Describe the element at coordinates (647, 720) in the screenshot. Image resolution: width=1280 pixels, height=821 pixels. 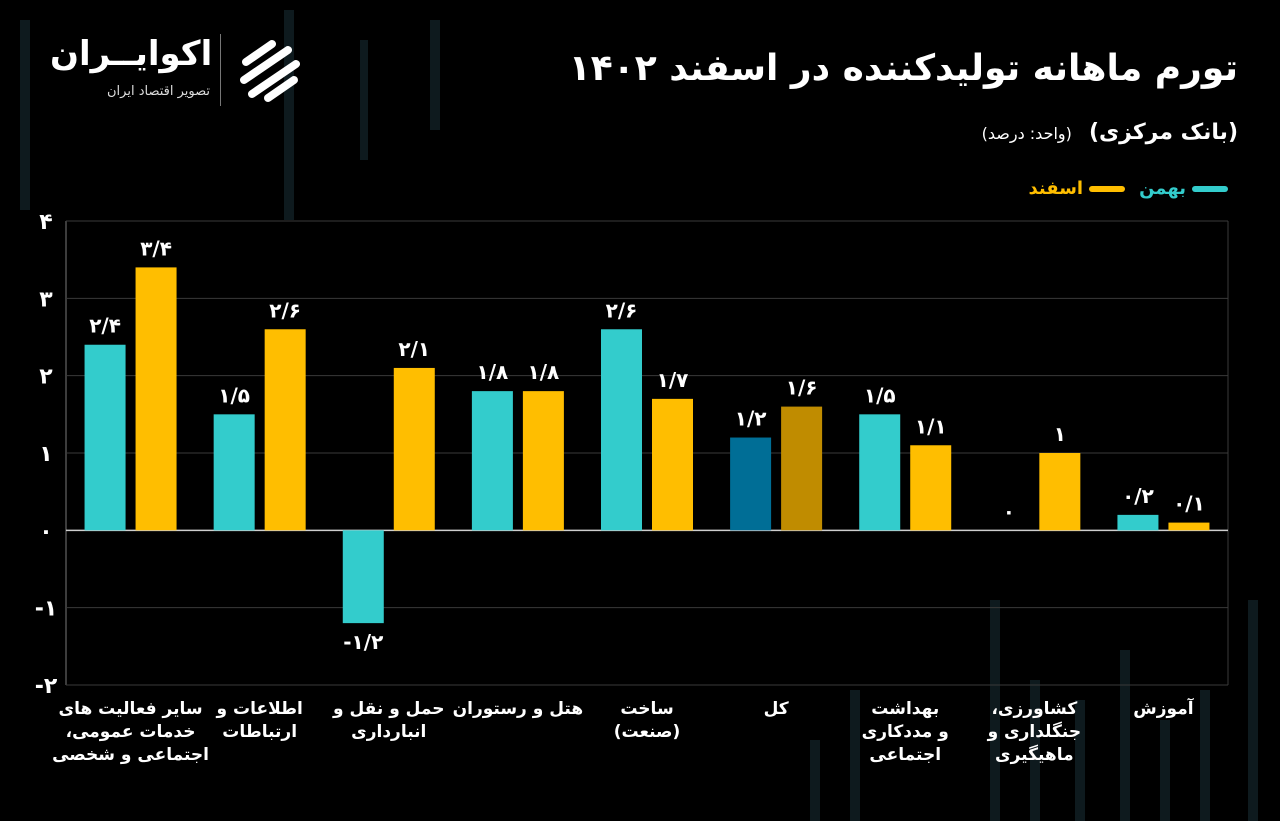
I see `category-label: ساخت (صنعت)` at that location.